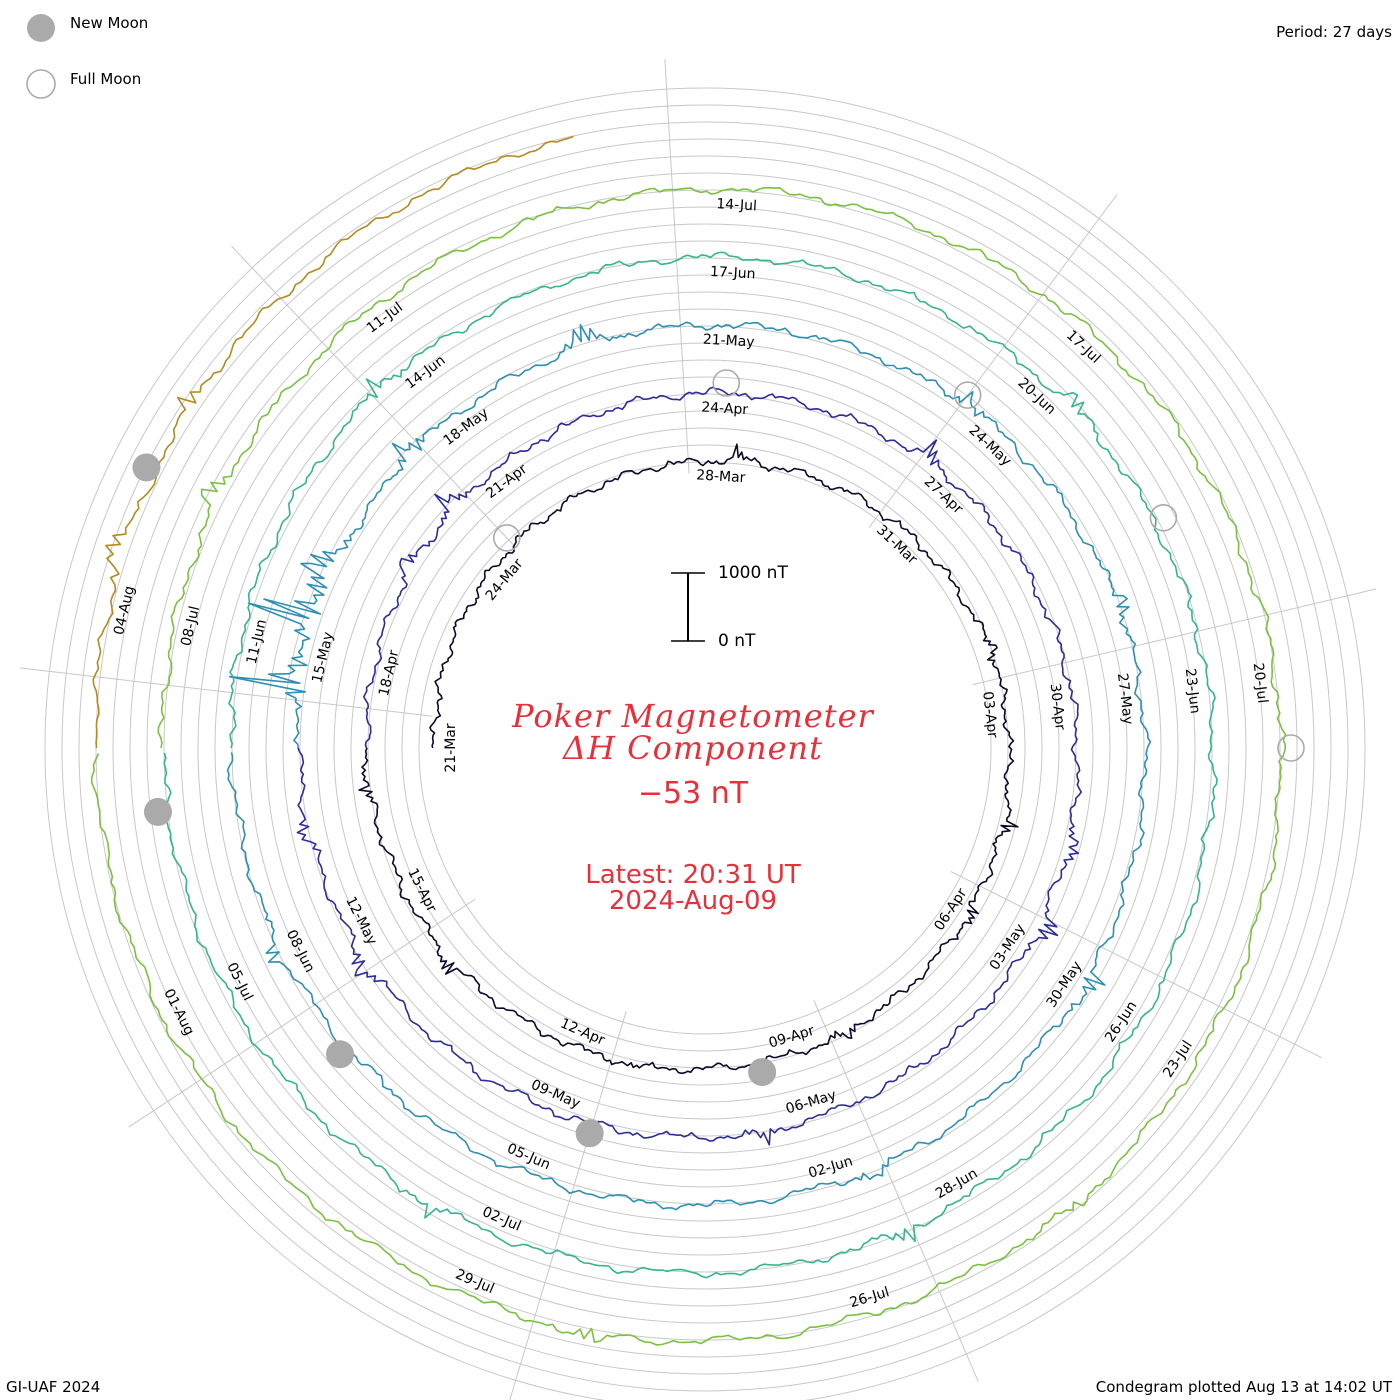  What do you see at coordinates (792, 1037) in the screenshot?
I see `date-tick-label: 09-Apr` at bounding box center [792, 1037].